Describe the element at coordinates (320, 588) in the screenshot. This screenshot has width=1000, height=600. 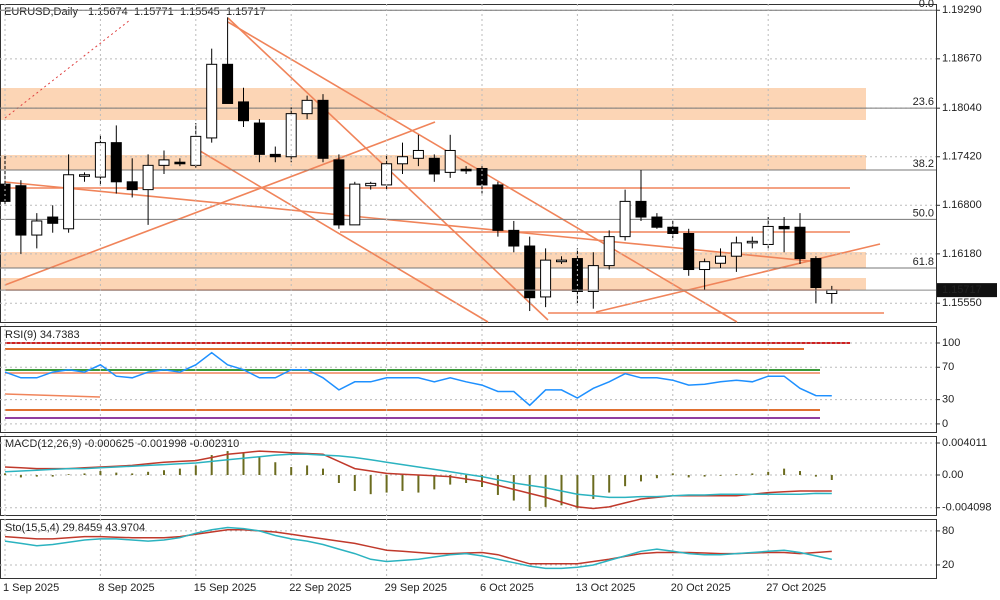
I see `x-tick-label: 22 Sep 2025` at that location.